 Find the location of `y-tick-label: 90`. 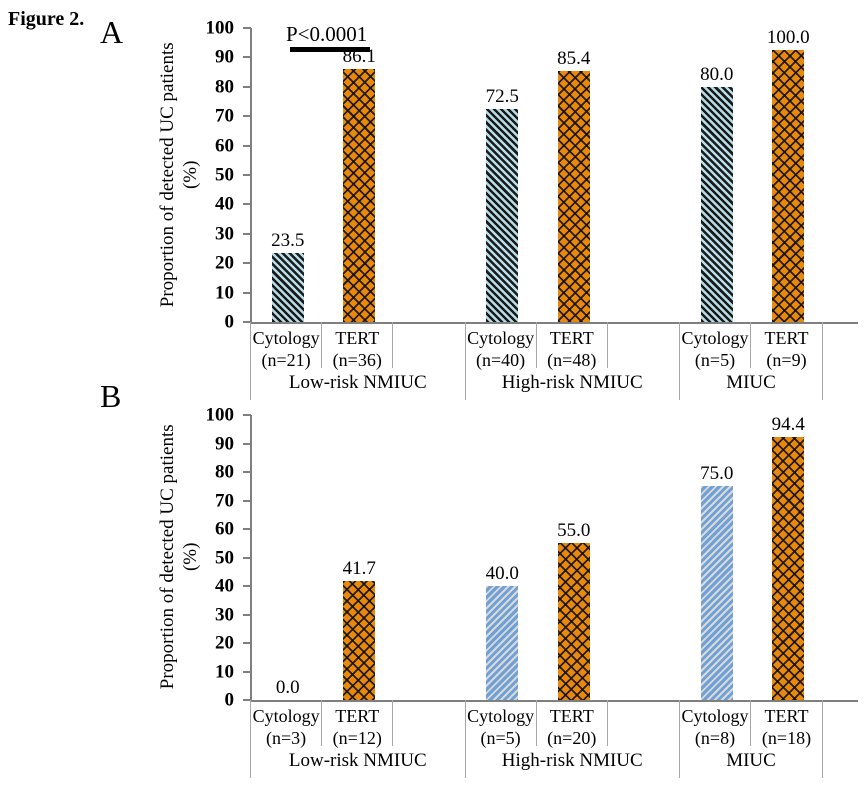

y-tick-label: 90 is located at coordinates (224, 57).